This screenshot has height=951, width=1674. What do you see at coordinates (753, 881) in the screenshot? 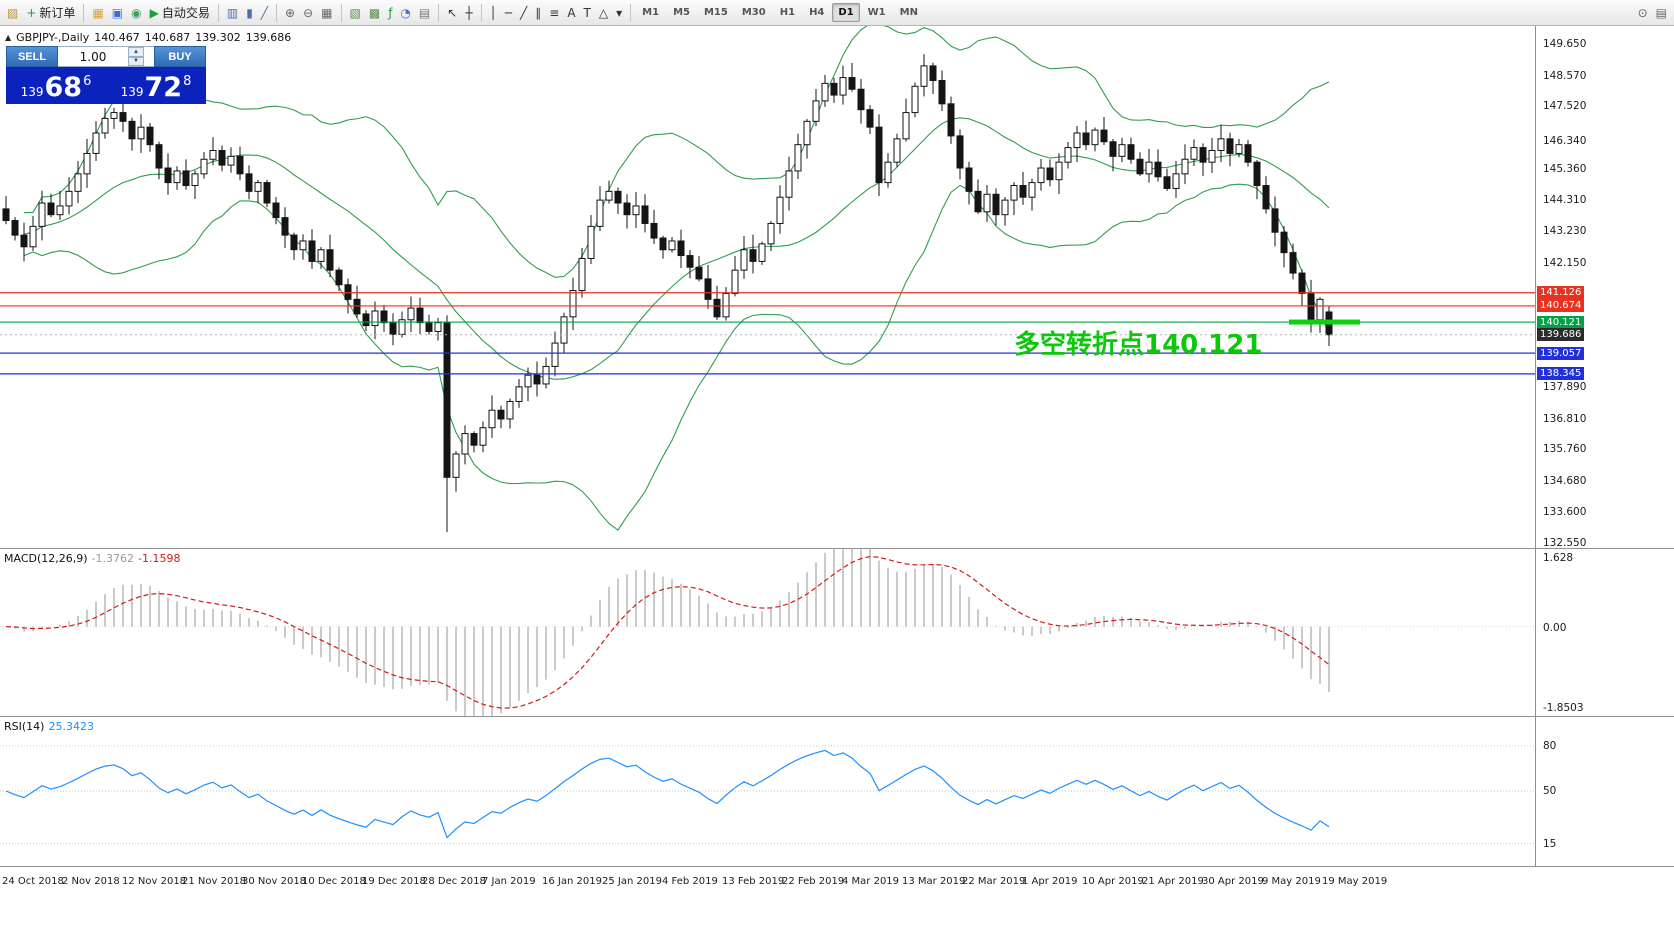
I see `date-tick: 13 Feb 2019` at bounding box center [753, 881].